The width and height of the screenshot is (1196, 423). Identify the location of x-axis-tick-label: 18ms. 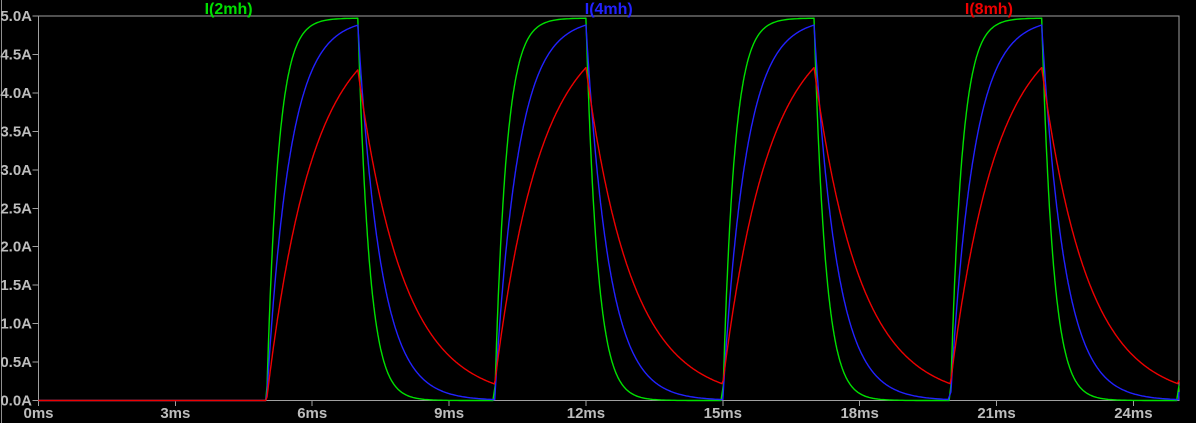
(859, 413).